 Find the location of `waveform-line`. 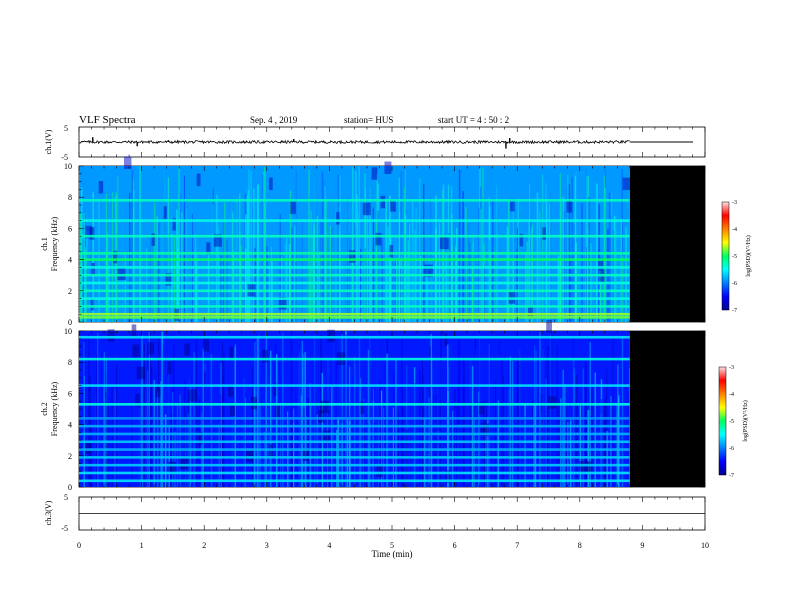

waveform-line is located at coordinates (354, 142).